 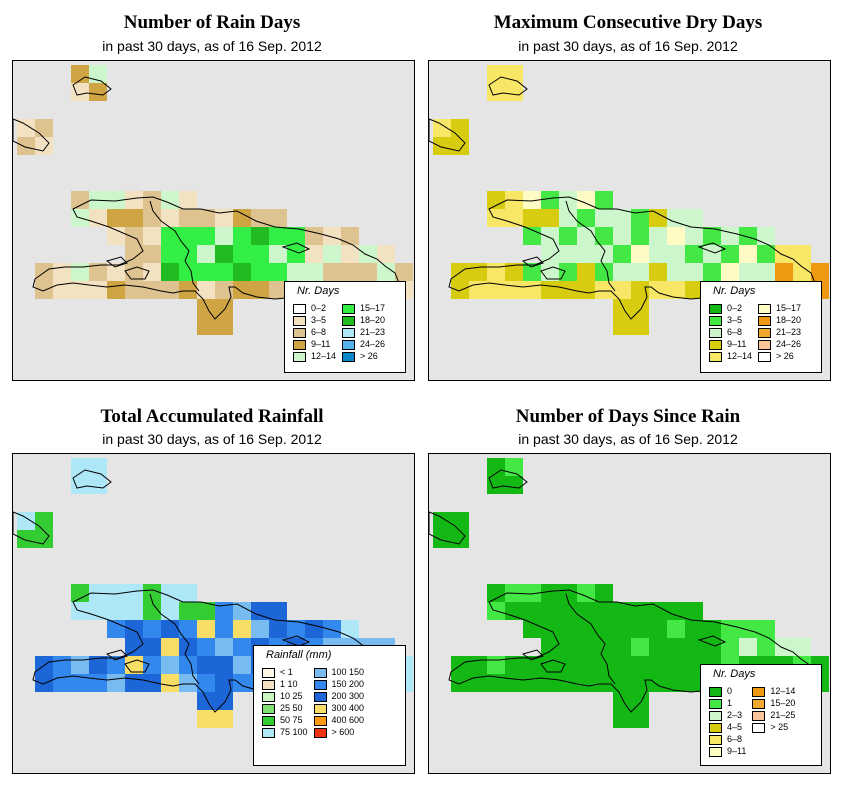 I want to click on legend-label: 12–14, so click(x=783, y=691).